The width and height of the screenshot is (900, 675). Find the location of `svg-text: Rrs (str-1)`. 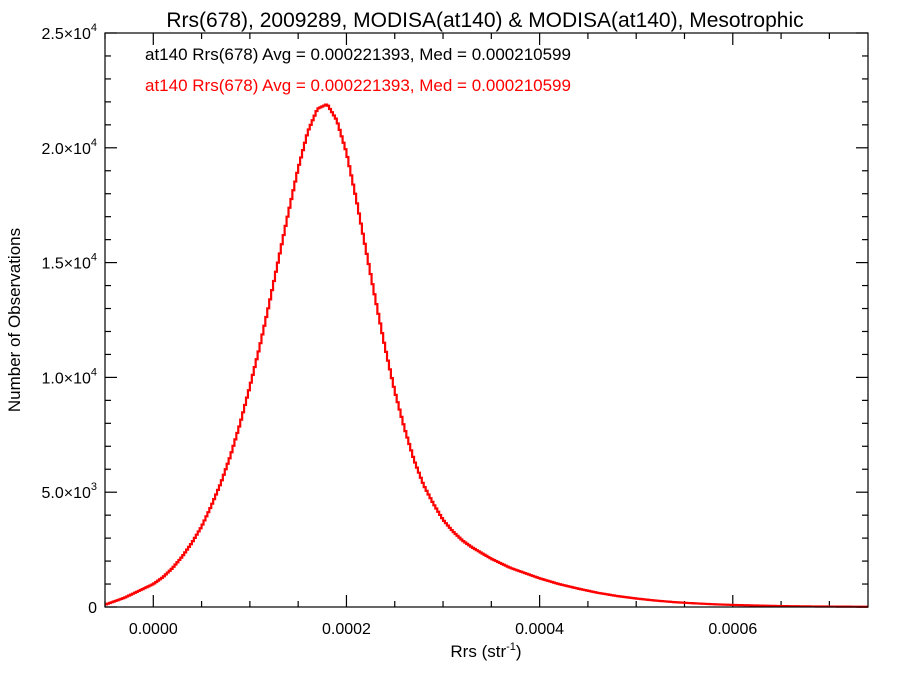

svg-text: Rrs (str-1) is located at coordinates (485, 651).